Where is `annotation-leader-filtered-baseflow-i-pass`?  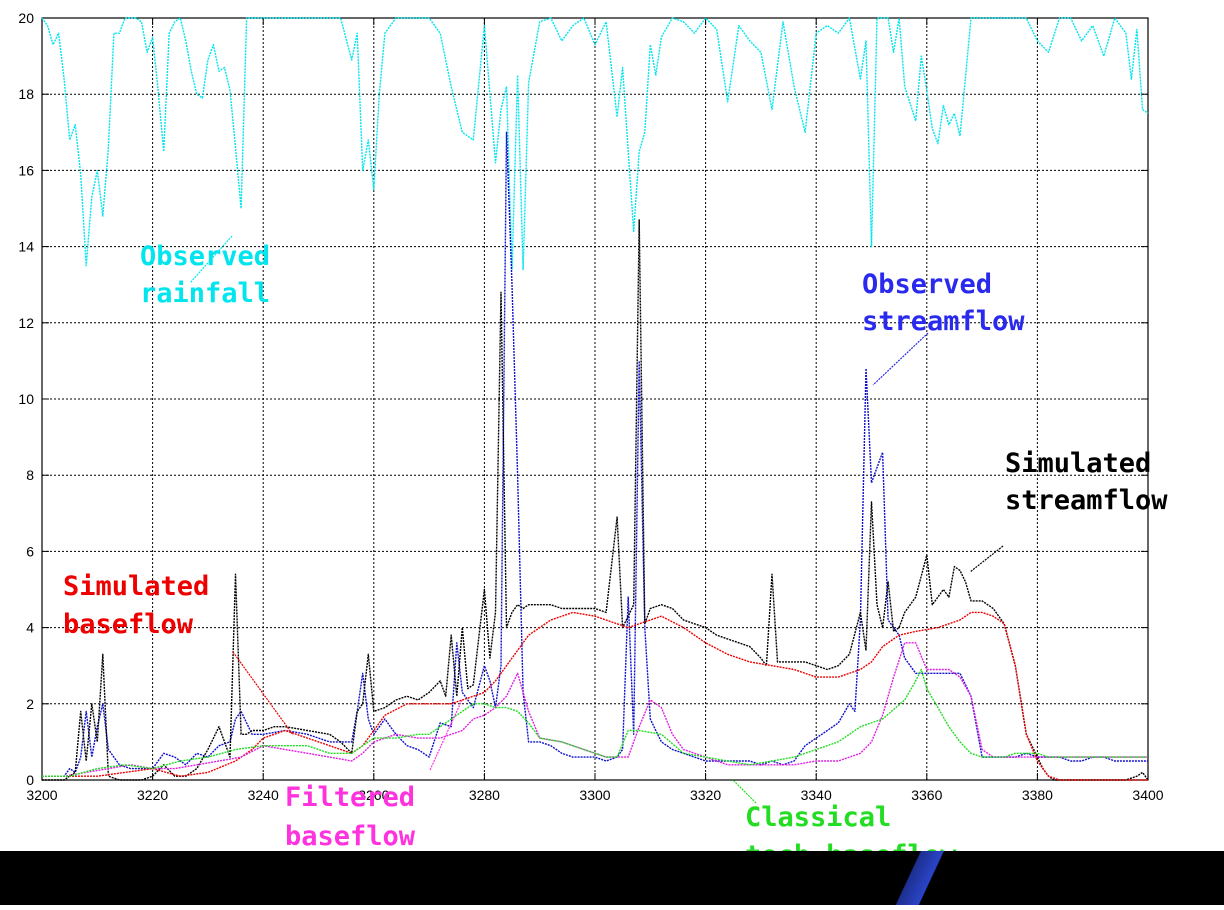 annotation-leader-filtered-baseflow-i-pass is located at coordinates (446, 735).